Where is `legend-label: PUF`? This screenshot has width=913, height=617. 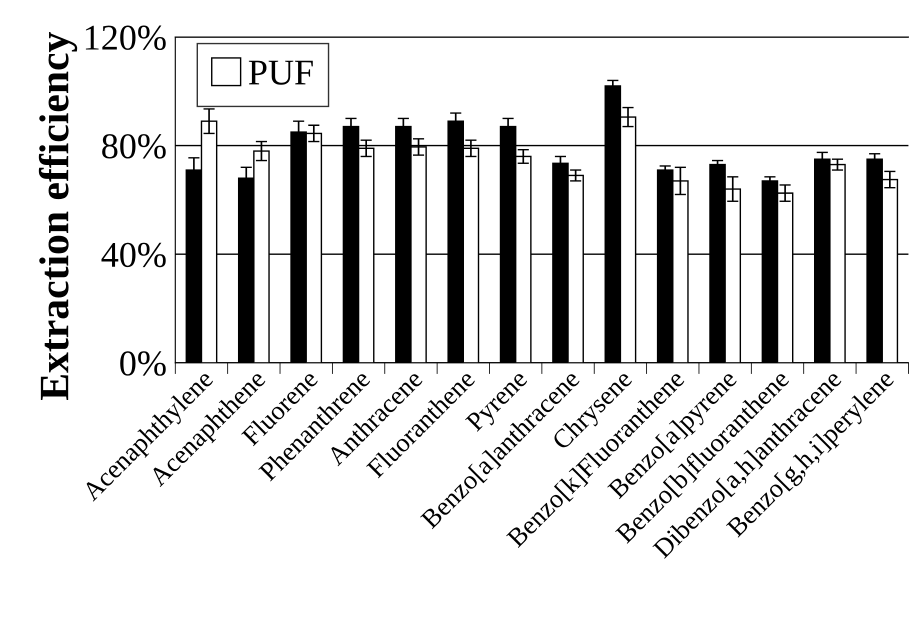
legend-label: PUF is located at coordinates (280, 72).